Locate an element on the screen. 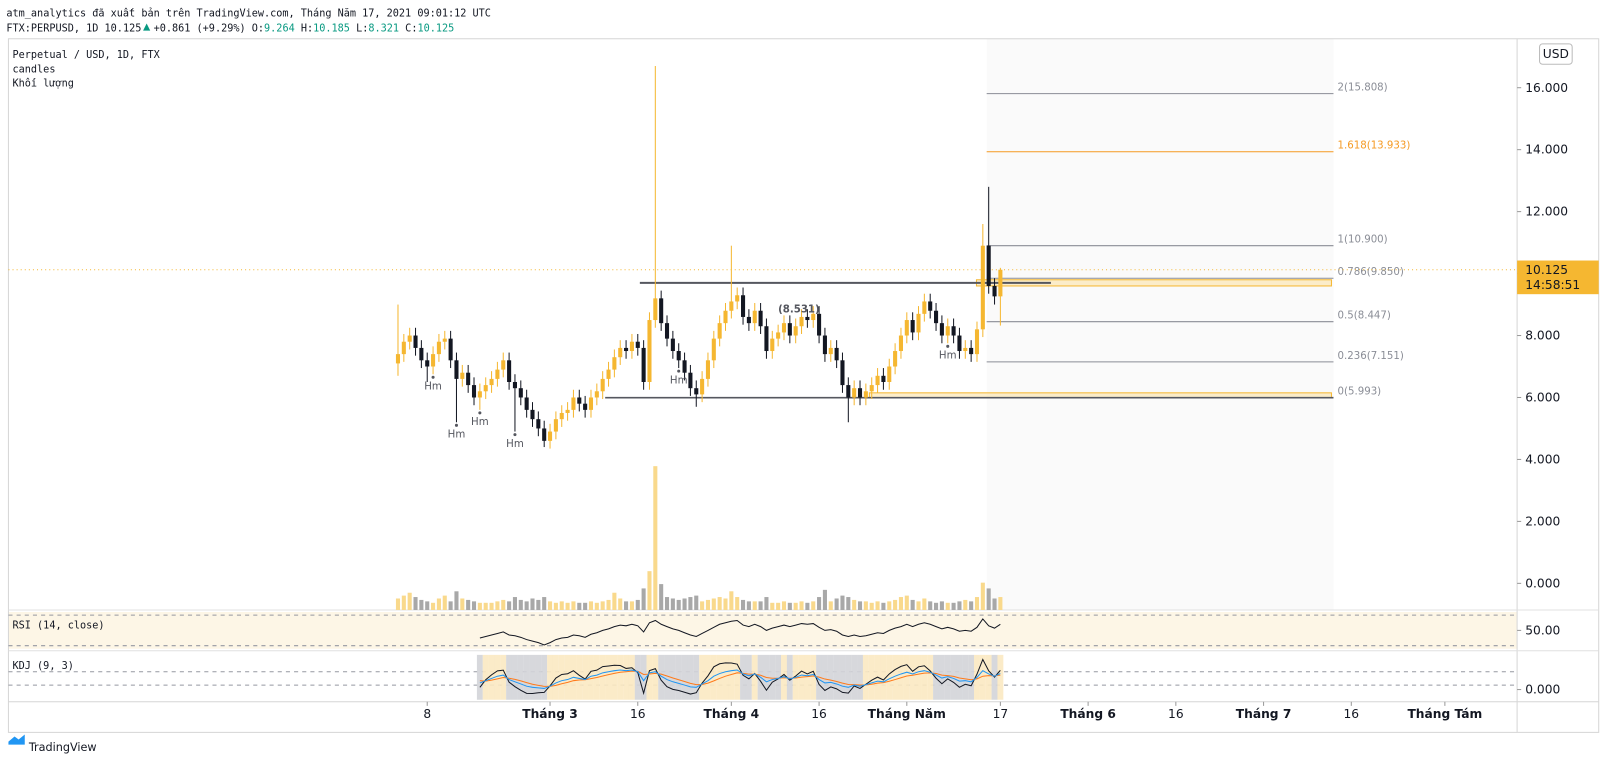  currency: USD is located at coordinates (1556, 54).